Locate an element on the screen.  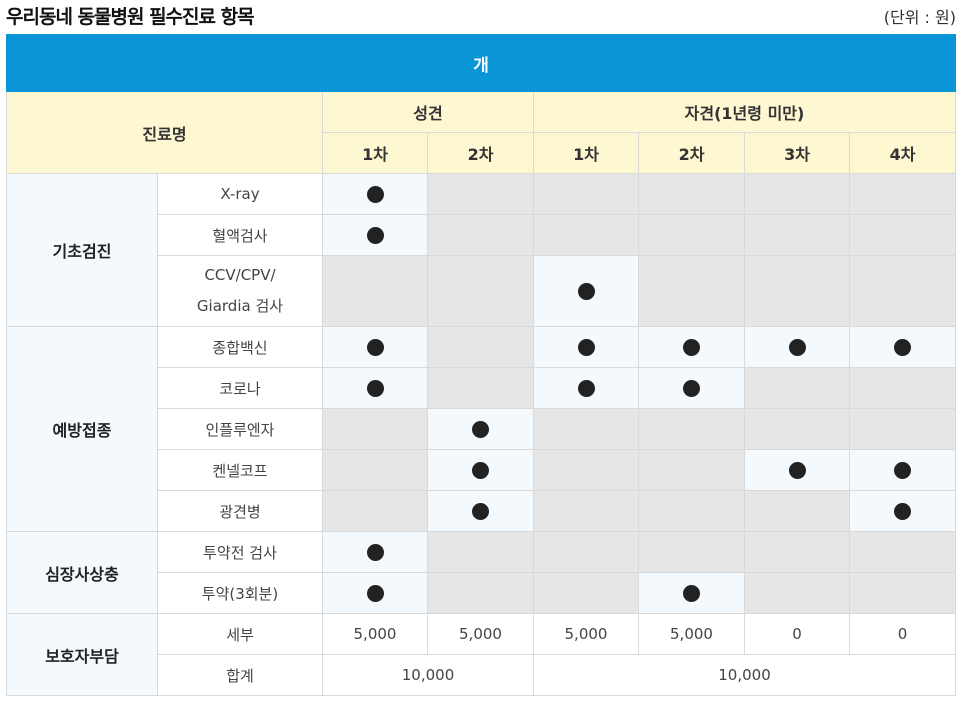
round-header: 4차 is located at coordinates (902, 153).